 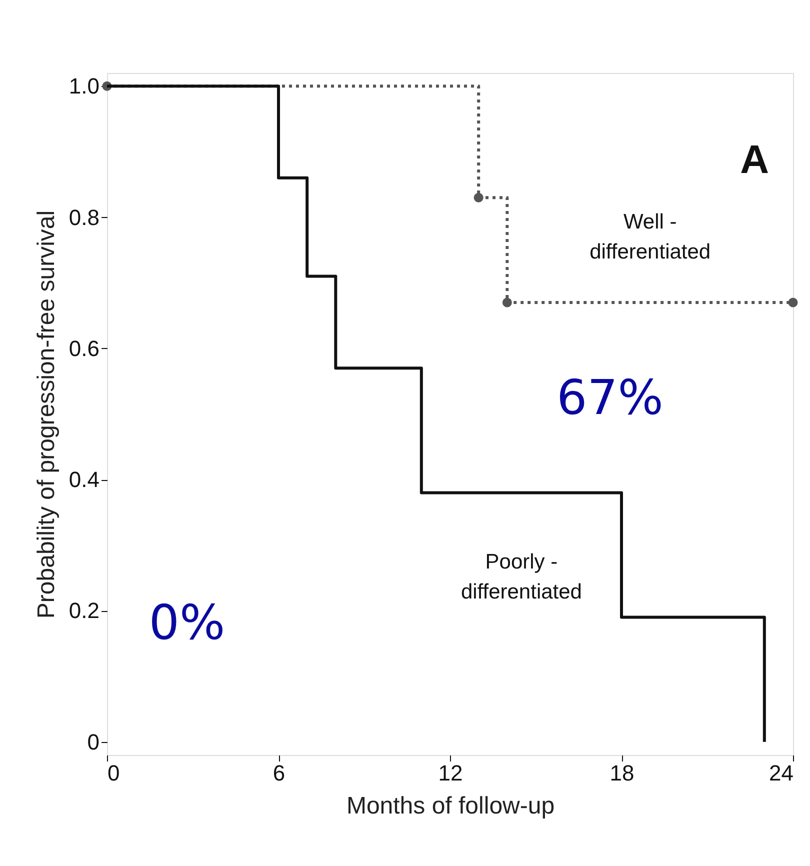 What do you see at coordinates (450, 773) in the screenshot?
I see `x-tick-label: 12` at bounding box center [450, 773].